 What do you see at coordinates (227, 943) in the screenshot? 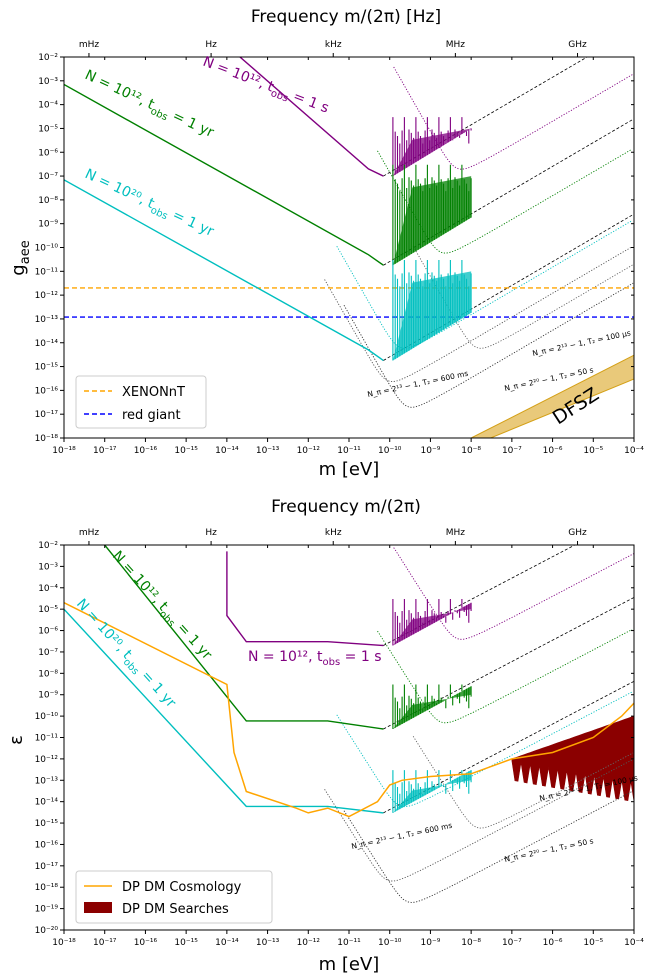
I see `bottom-xtick-label: 10⁻¹⁴` at bounding box center [227, 943].